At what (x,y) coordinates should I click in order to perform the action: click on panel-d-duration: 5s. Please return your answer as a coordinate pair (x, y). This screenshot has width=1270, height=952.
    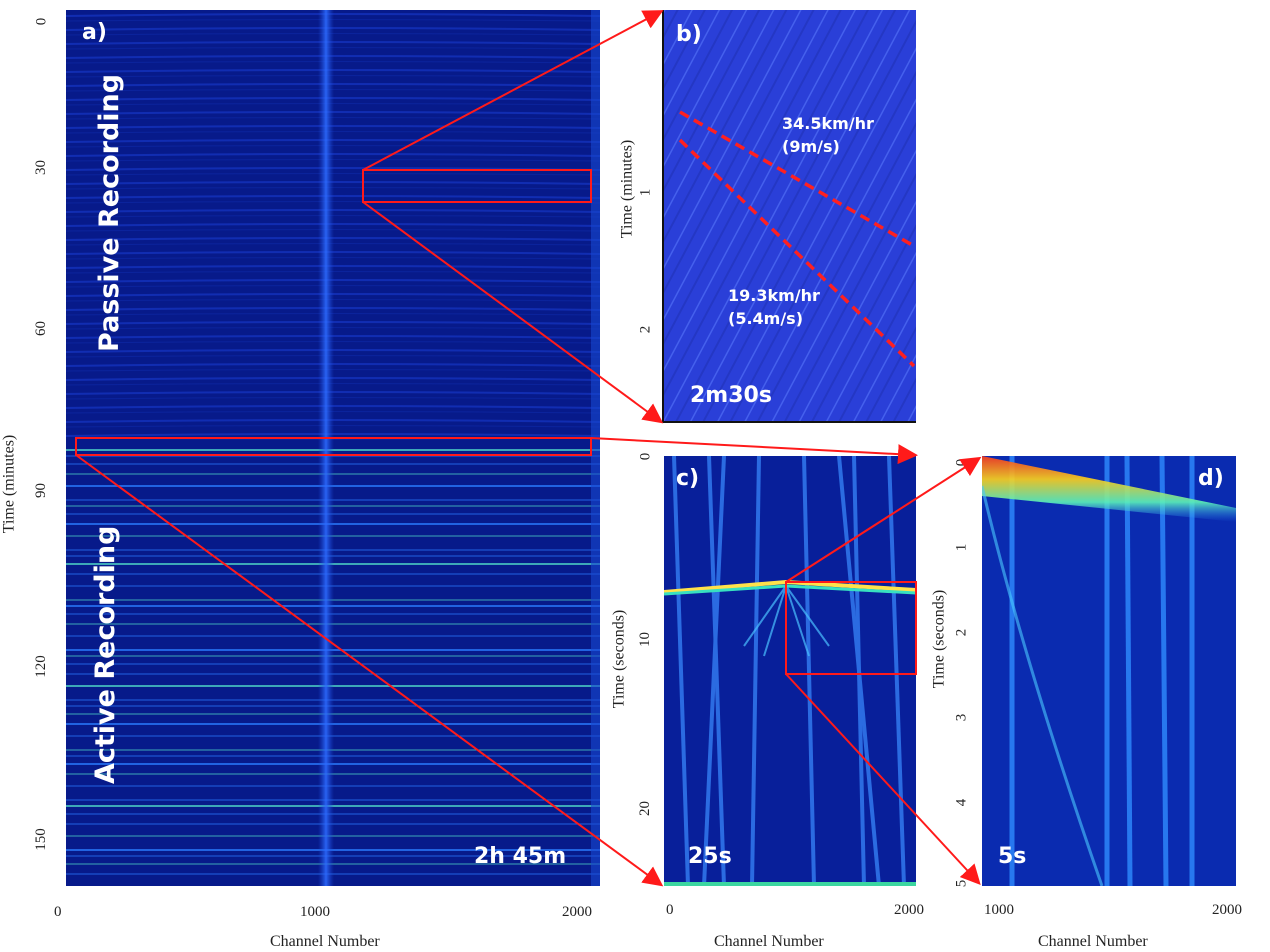
    Looking at the image, I should click on (1012, 856).